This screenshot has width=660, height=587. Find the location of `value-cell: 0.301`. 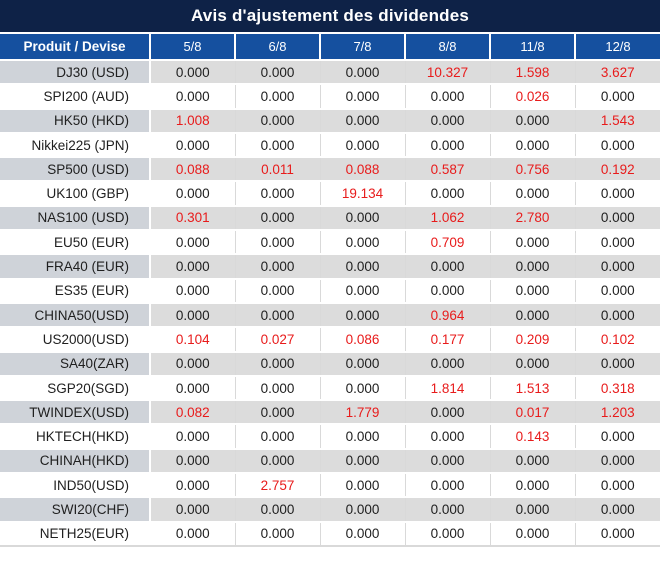

value-cell: 0.301 is located at coordinates (192, 218).